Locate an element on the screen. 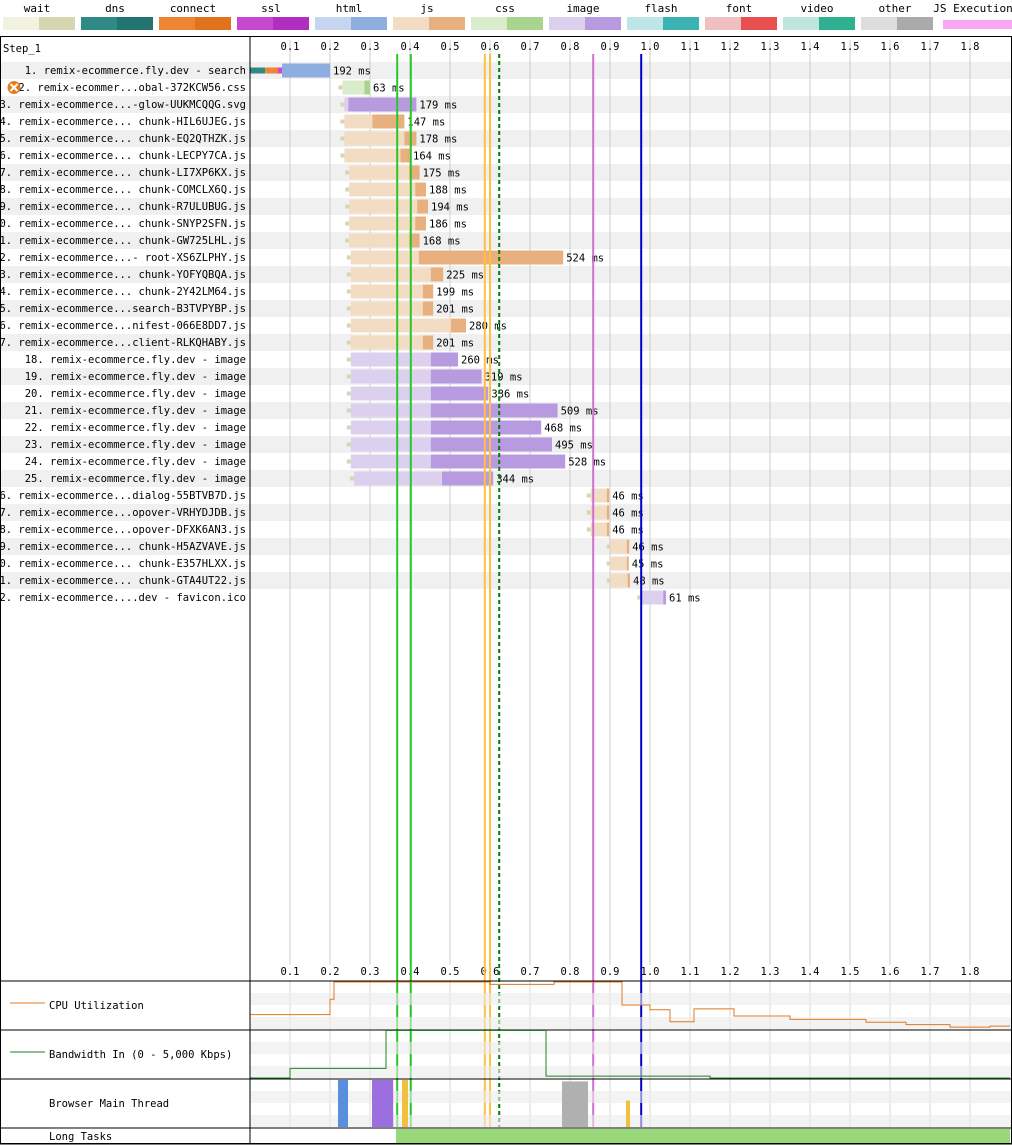  request-bar: 192 ms is located at coordinates (308, 70).